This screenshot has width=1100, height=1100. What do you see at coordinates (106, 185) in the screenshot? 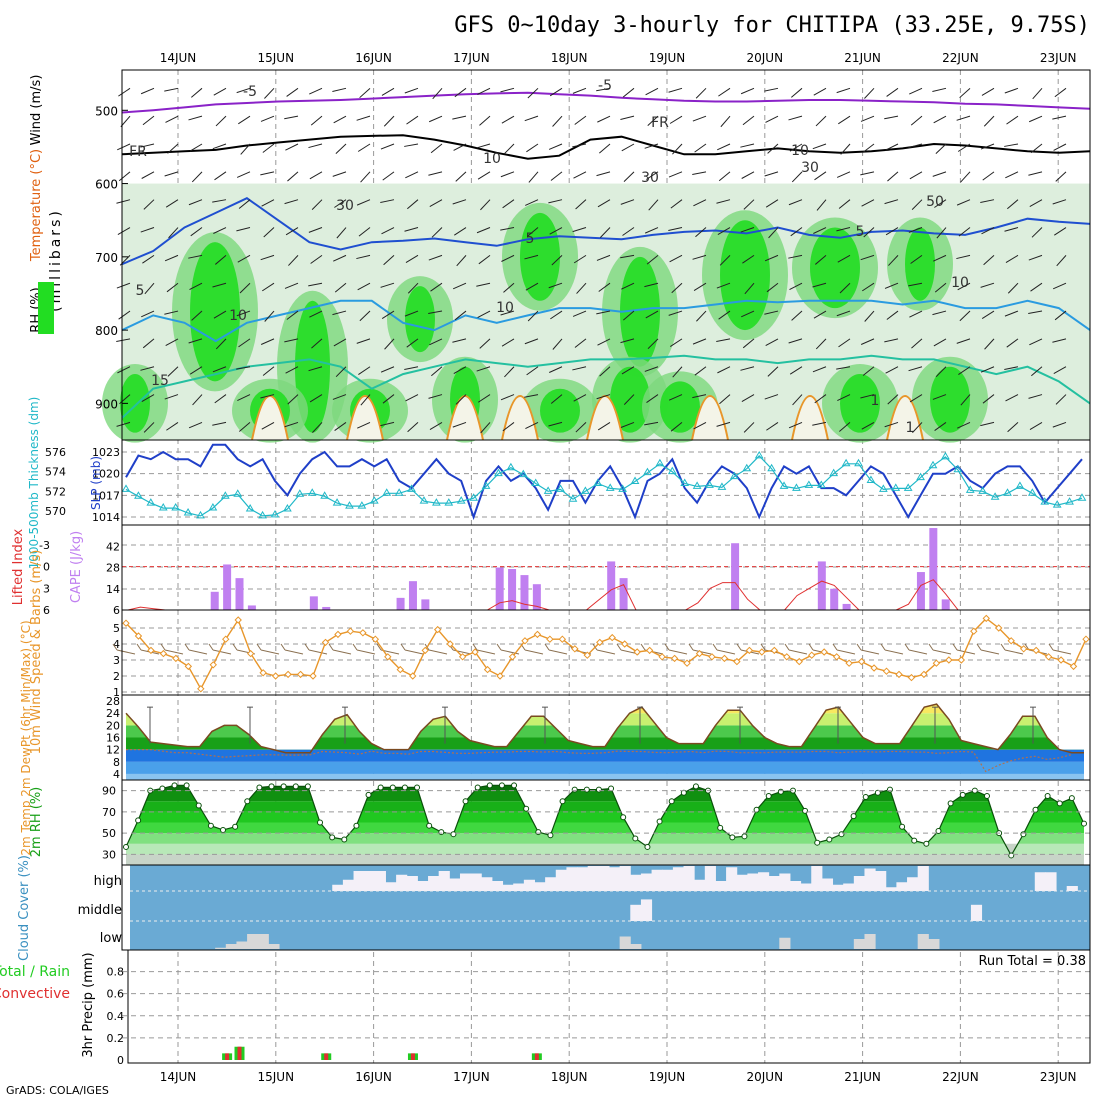
I see `pressure-tick-label: 600` at bounding box center [106, 185].